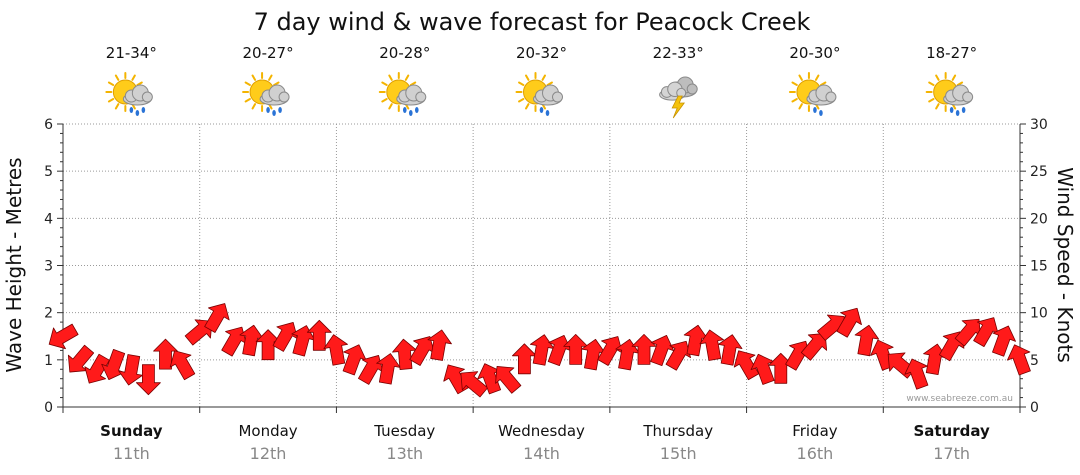  Describe the element at coordinates (14, 264) in the screenshot. I see `left-axis-title: Wave Height - Metres` at that location.